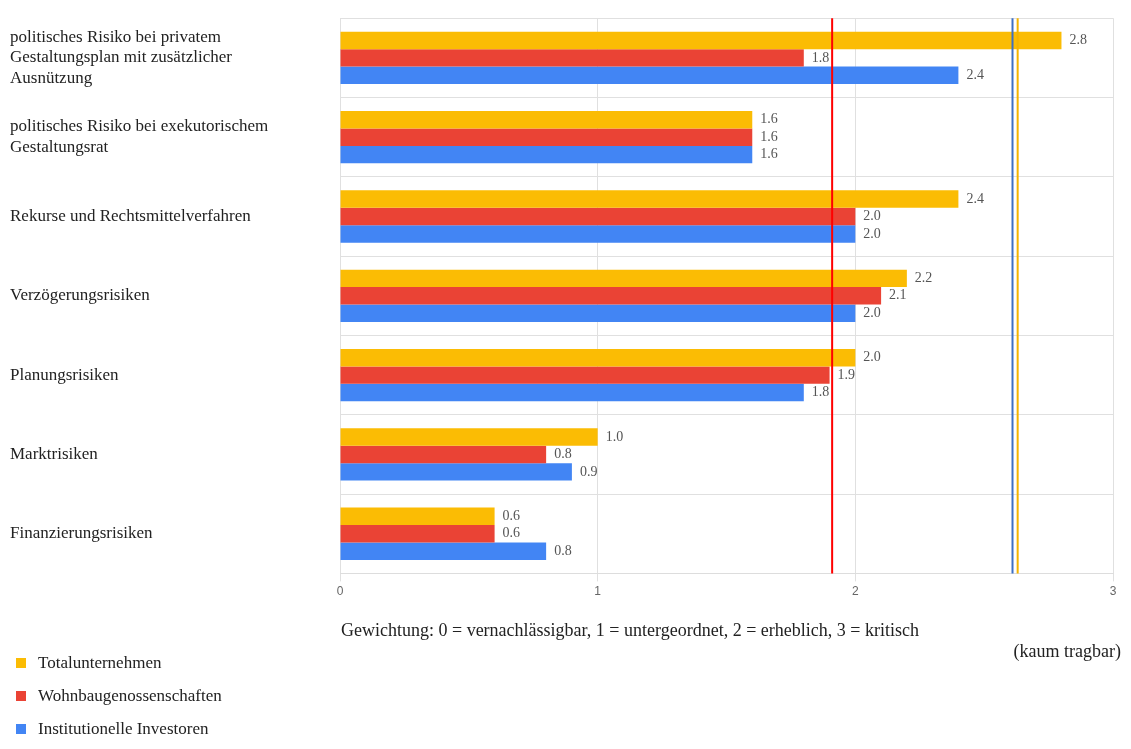 The height and width of the screenshot is (749, 1131). Describe the element at coordinates (731, 640) in the screenshot. I see `text: Gewichtung: 0 = vernachlässigbar, 1 = untergeordnet, 2 = erheblich, 3 = kritisch (kaum tragbar)` at that location.